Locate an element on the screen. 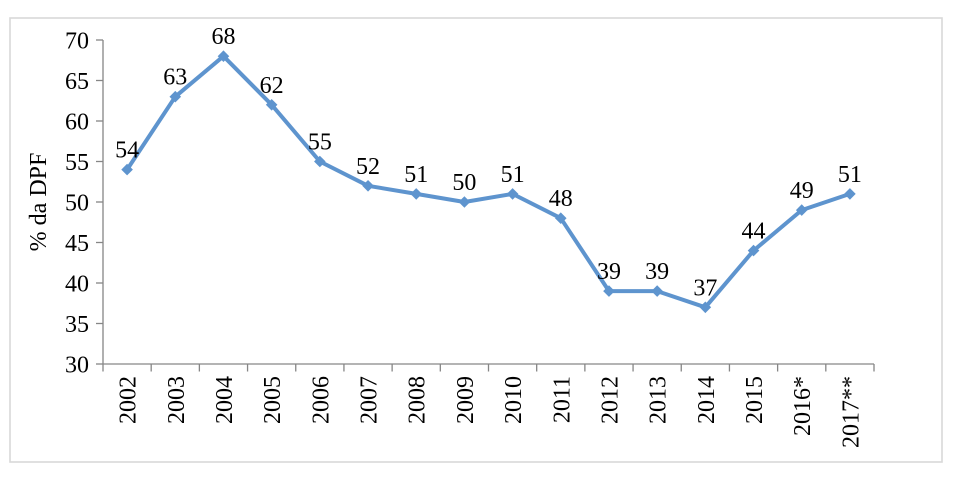 The height and width of the screenshot is (484, 957). data-label: 63 is located at coordinates (175, 78).